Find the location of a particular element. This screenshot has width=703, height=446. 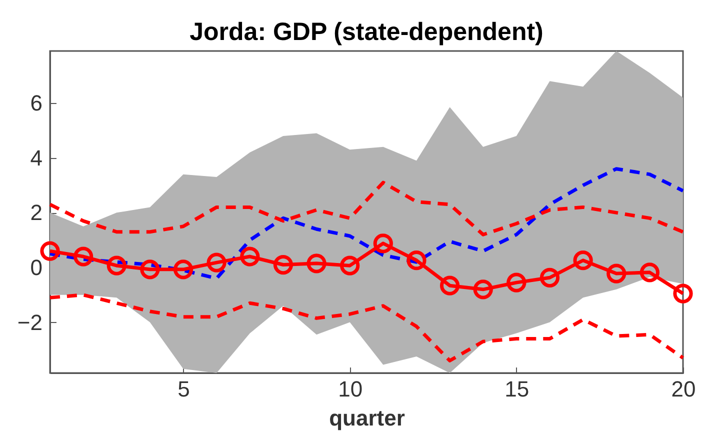

x-tick-label: 10 is located at coordinates (350, 389).